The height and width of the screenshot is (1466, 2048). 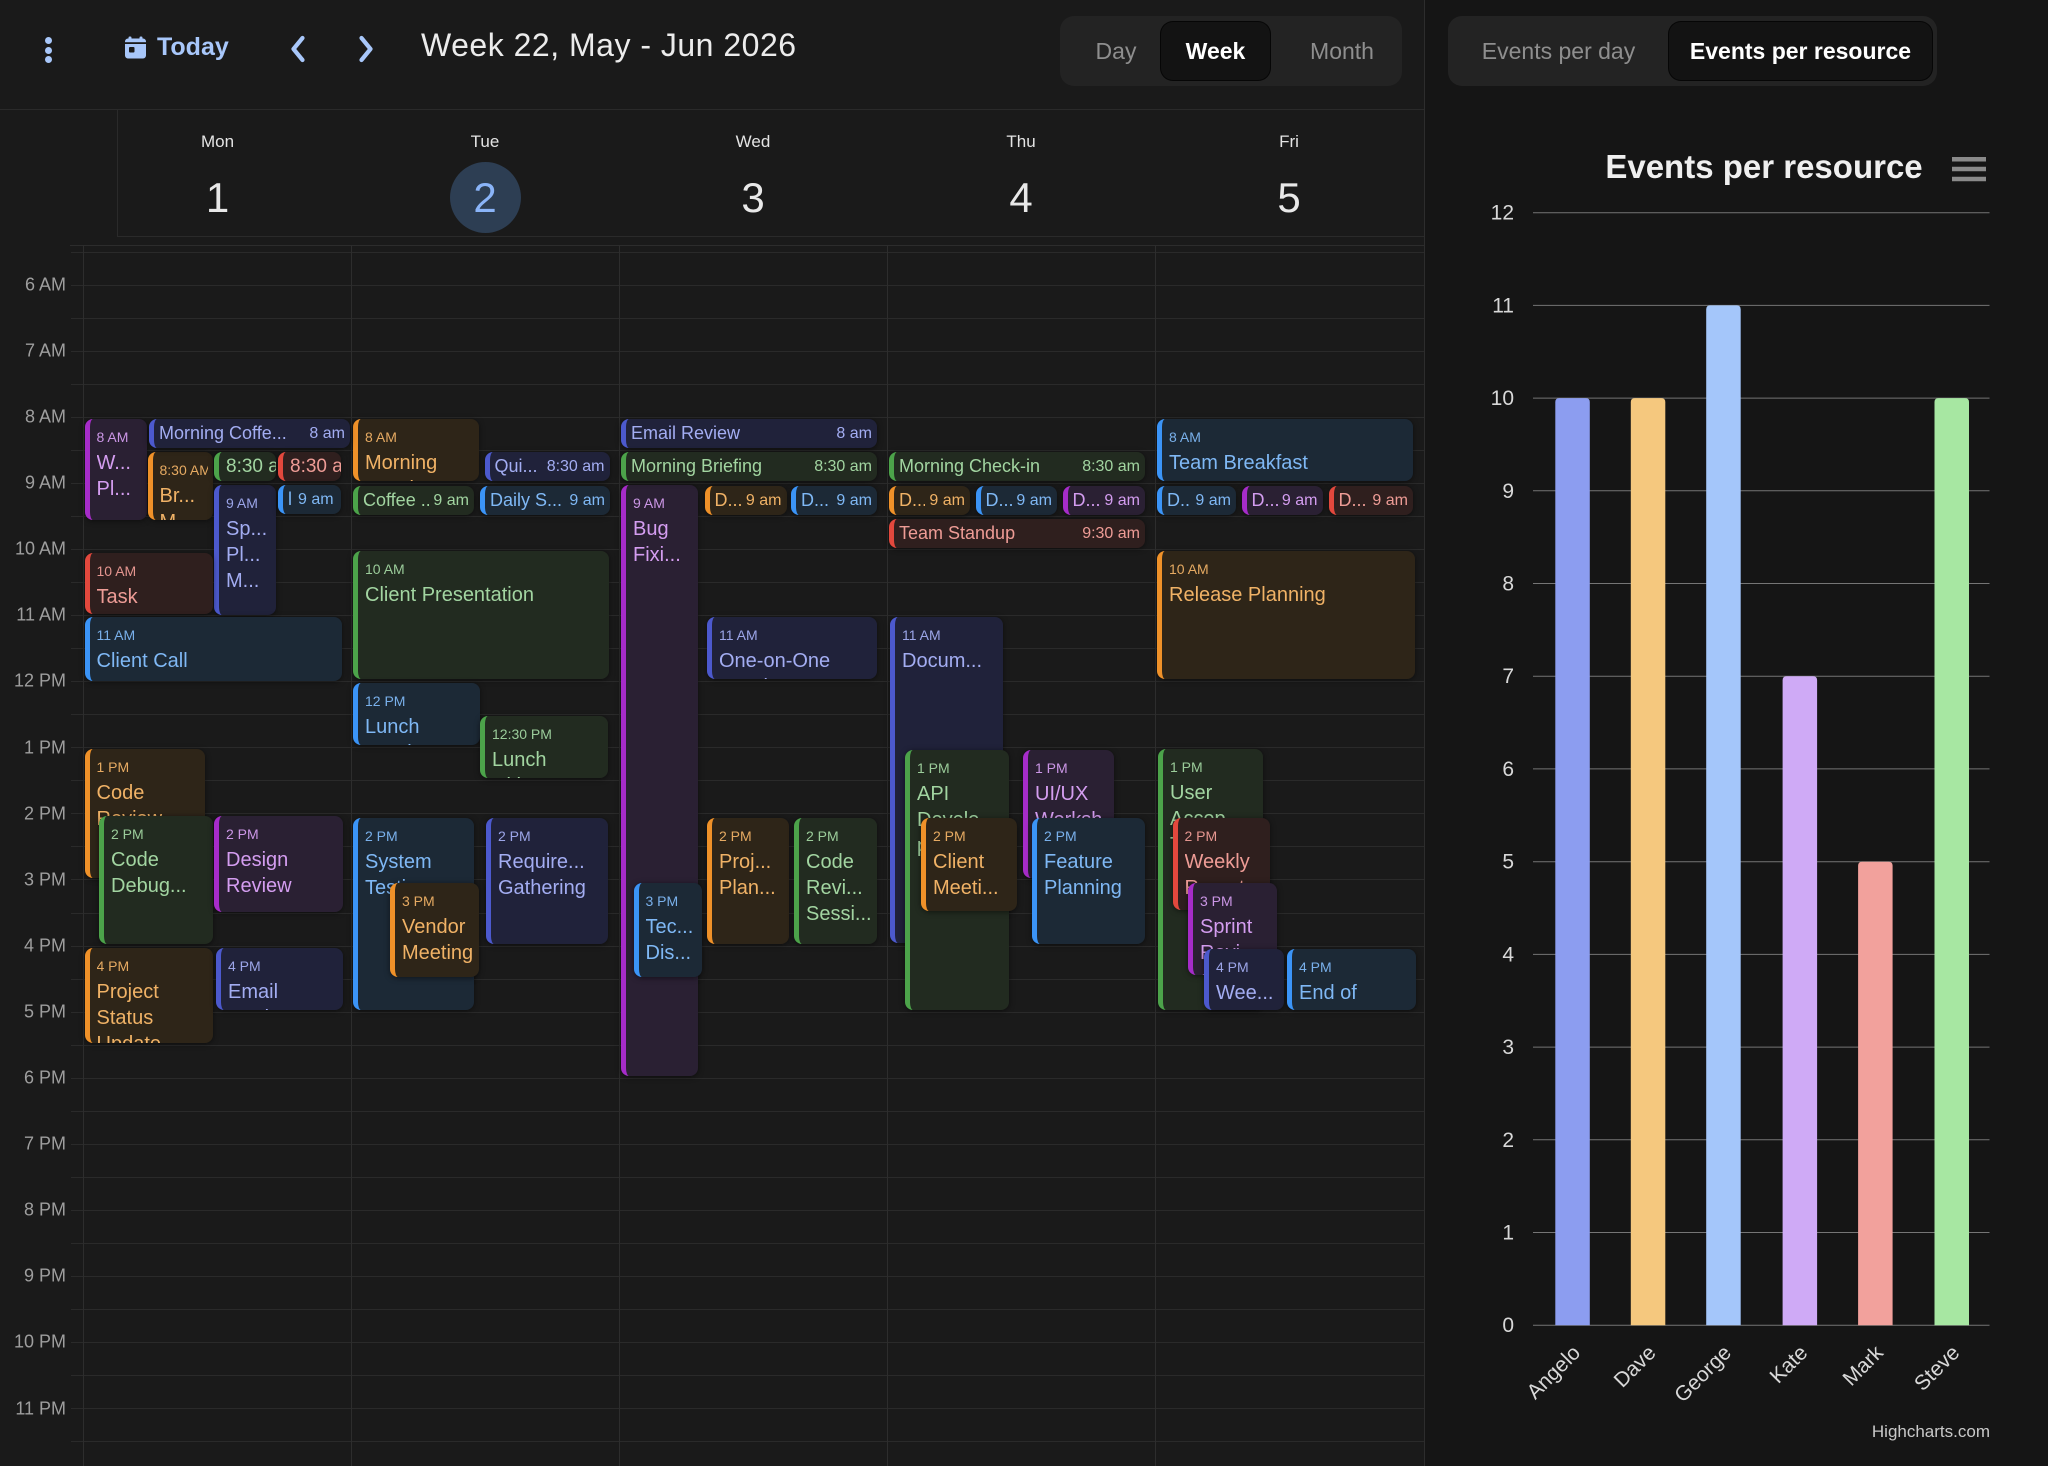 I want to click on svg-text: 12, so click(x=1502, y=213).